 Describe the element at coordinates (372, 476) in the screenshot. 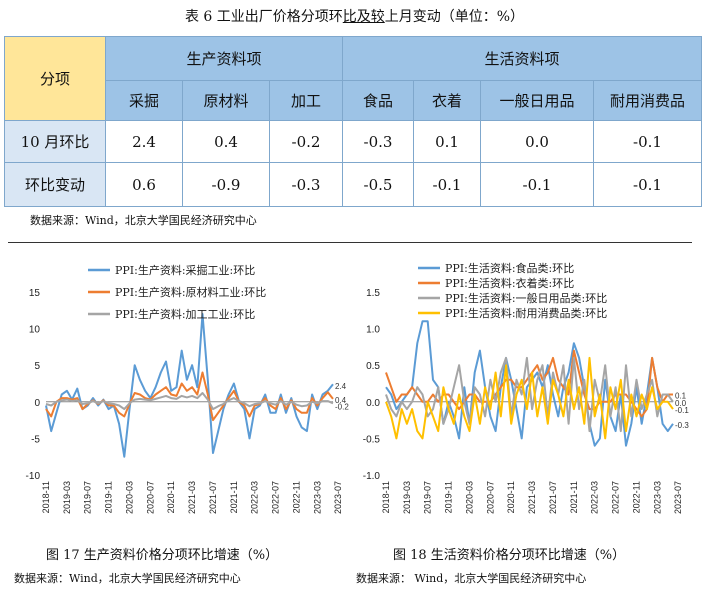

I see `chart18-ytick-label: -1.0` at that location.